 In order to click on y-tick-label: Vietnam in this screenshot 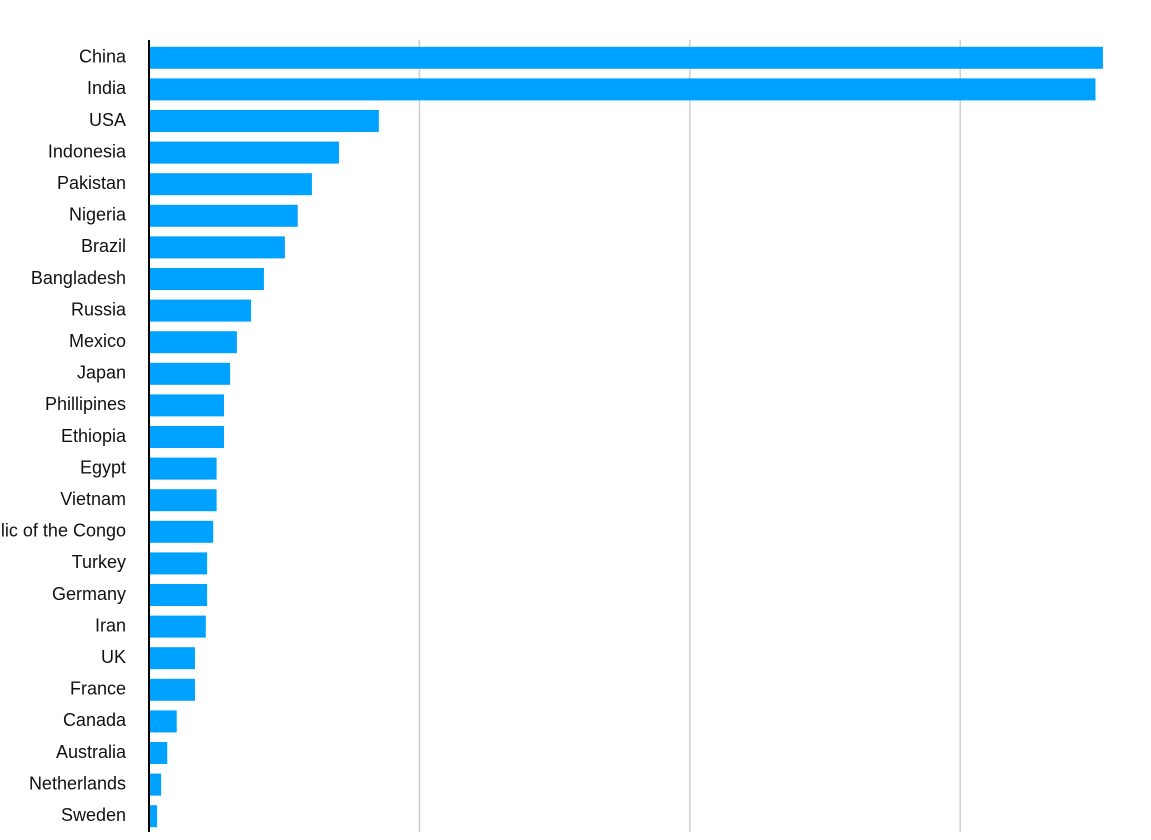, I will do `click(93, 499)`.